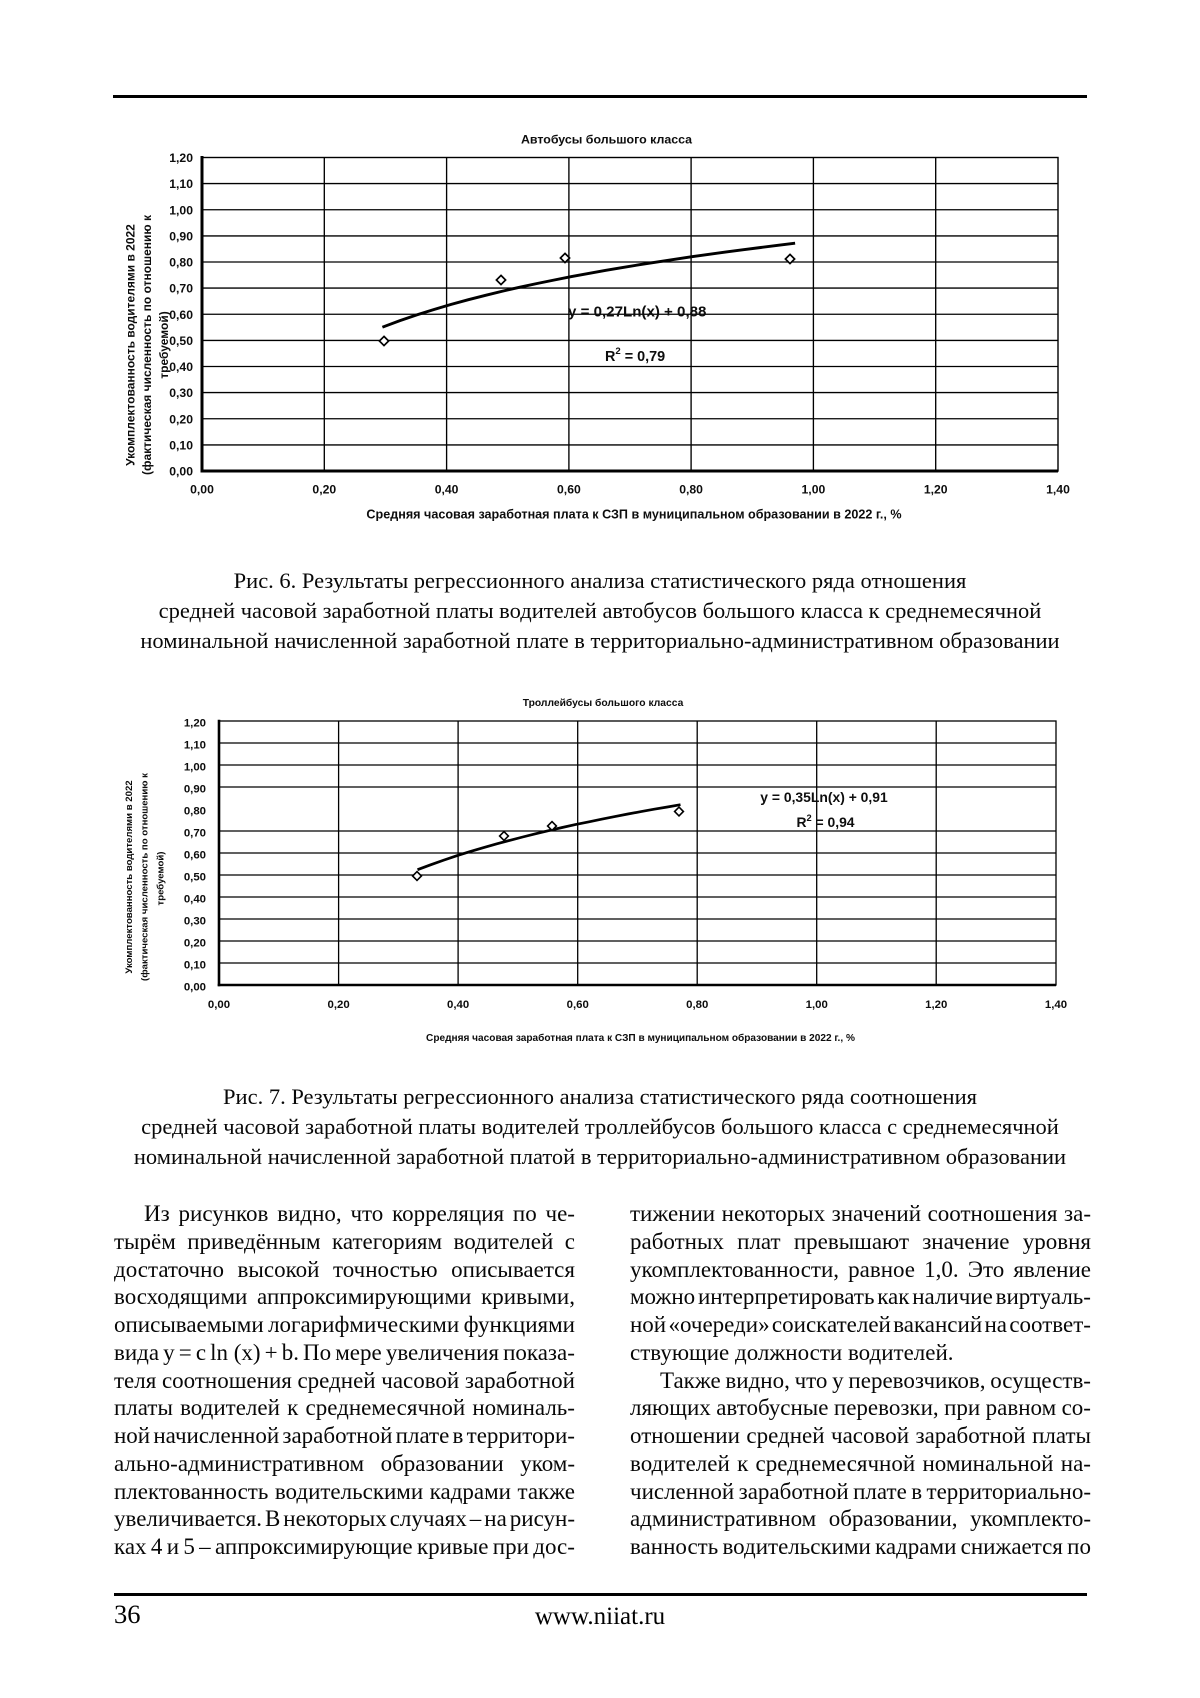 The width and height of the screenshot is (1200, 1698). I want to click on svg-text: y = 0,27Ln(x) + 0,88, so click(637, 312).